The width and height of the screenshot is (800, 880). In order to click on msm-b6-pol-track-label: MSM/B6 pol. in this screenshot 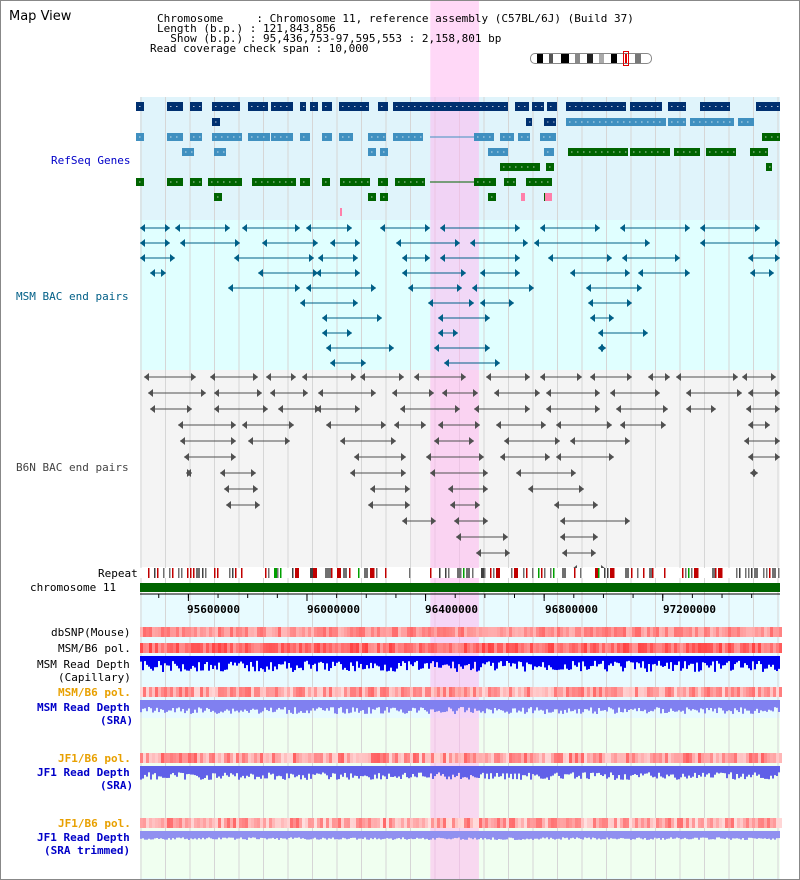, I will do `click(94, 648)`.